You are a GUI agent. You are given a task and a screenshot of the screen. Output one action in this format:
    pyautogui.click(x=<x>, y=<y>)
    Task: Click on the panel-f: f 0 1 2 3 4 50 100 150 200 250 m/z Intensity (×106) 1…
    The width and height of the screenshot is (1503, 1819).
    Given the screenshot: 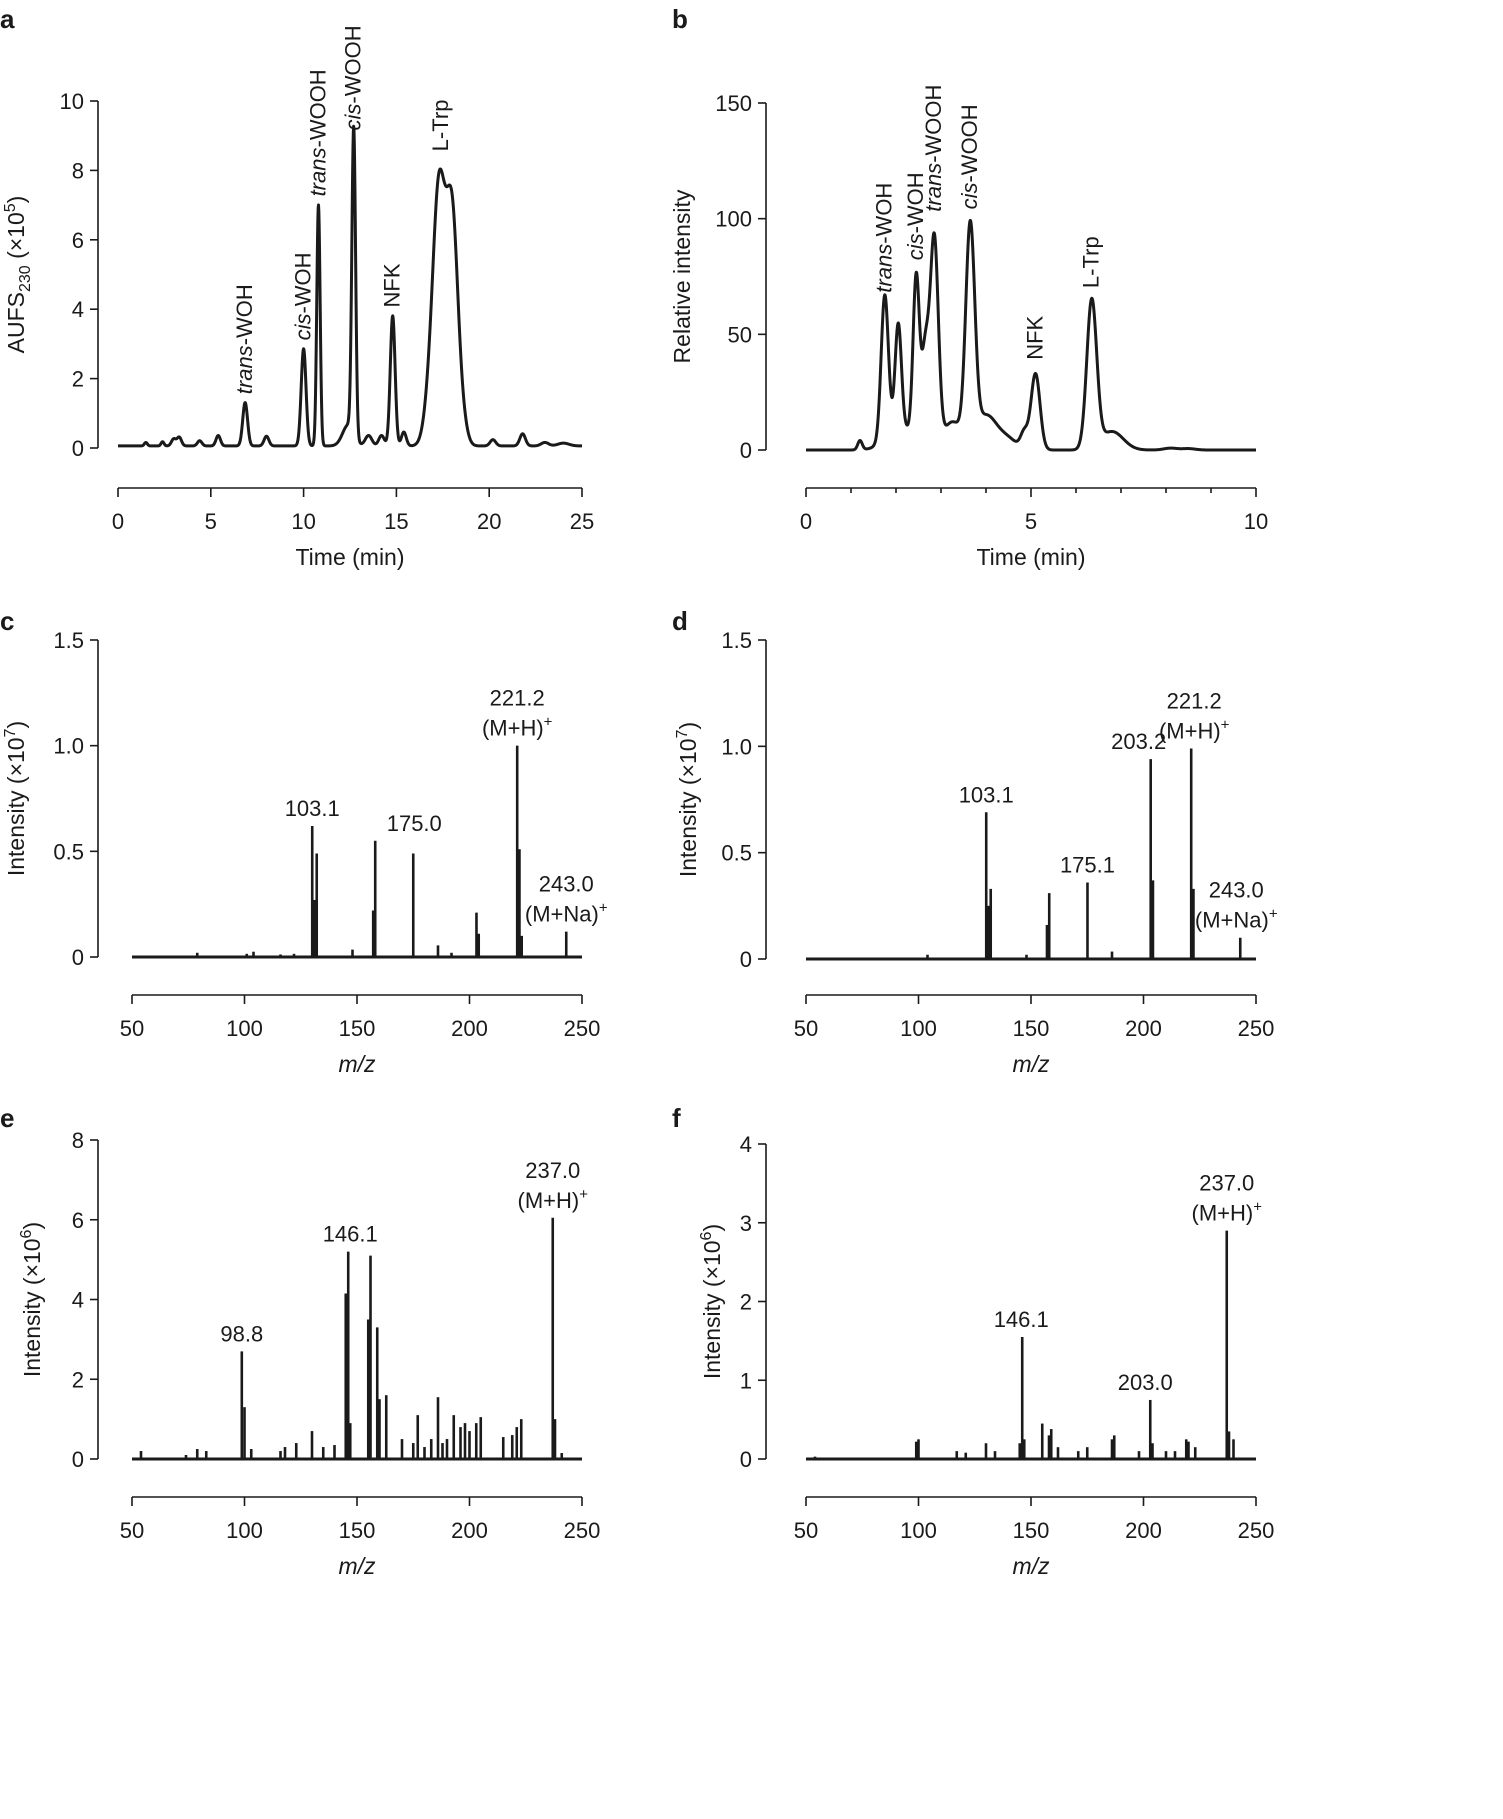 What is the action you would take?
    pyautogui.click(x=973, y=1341)
    